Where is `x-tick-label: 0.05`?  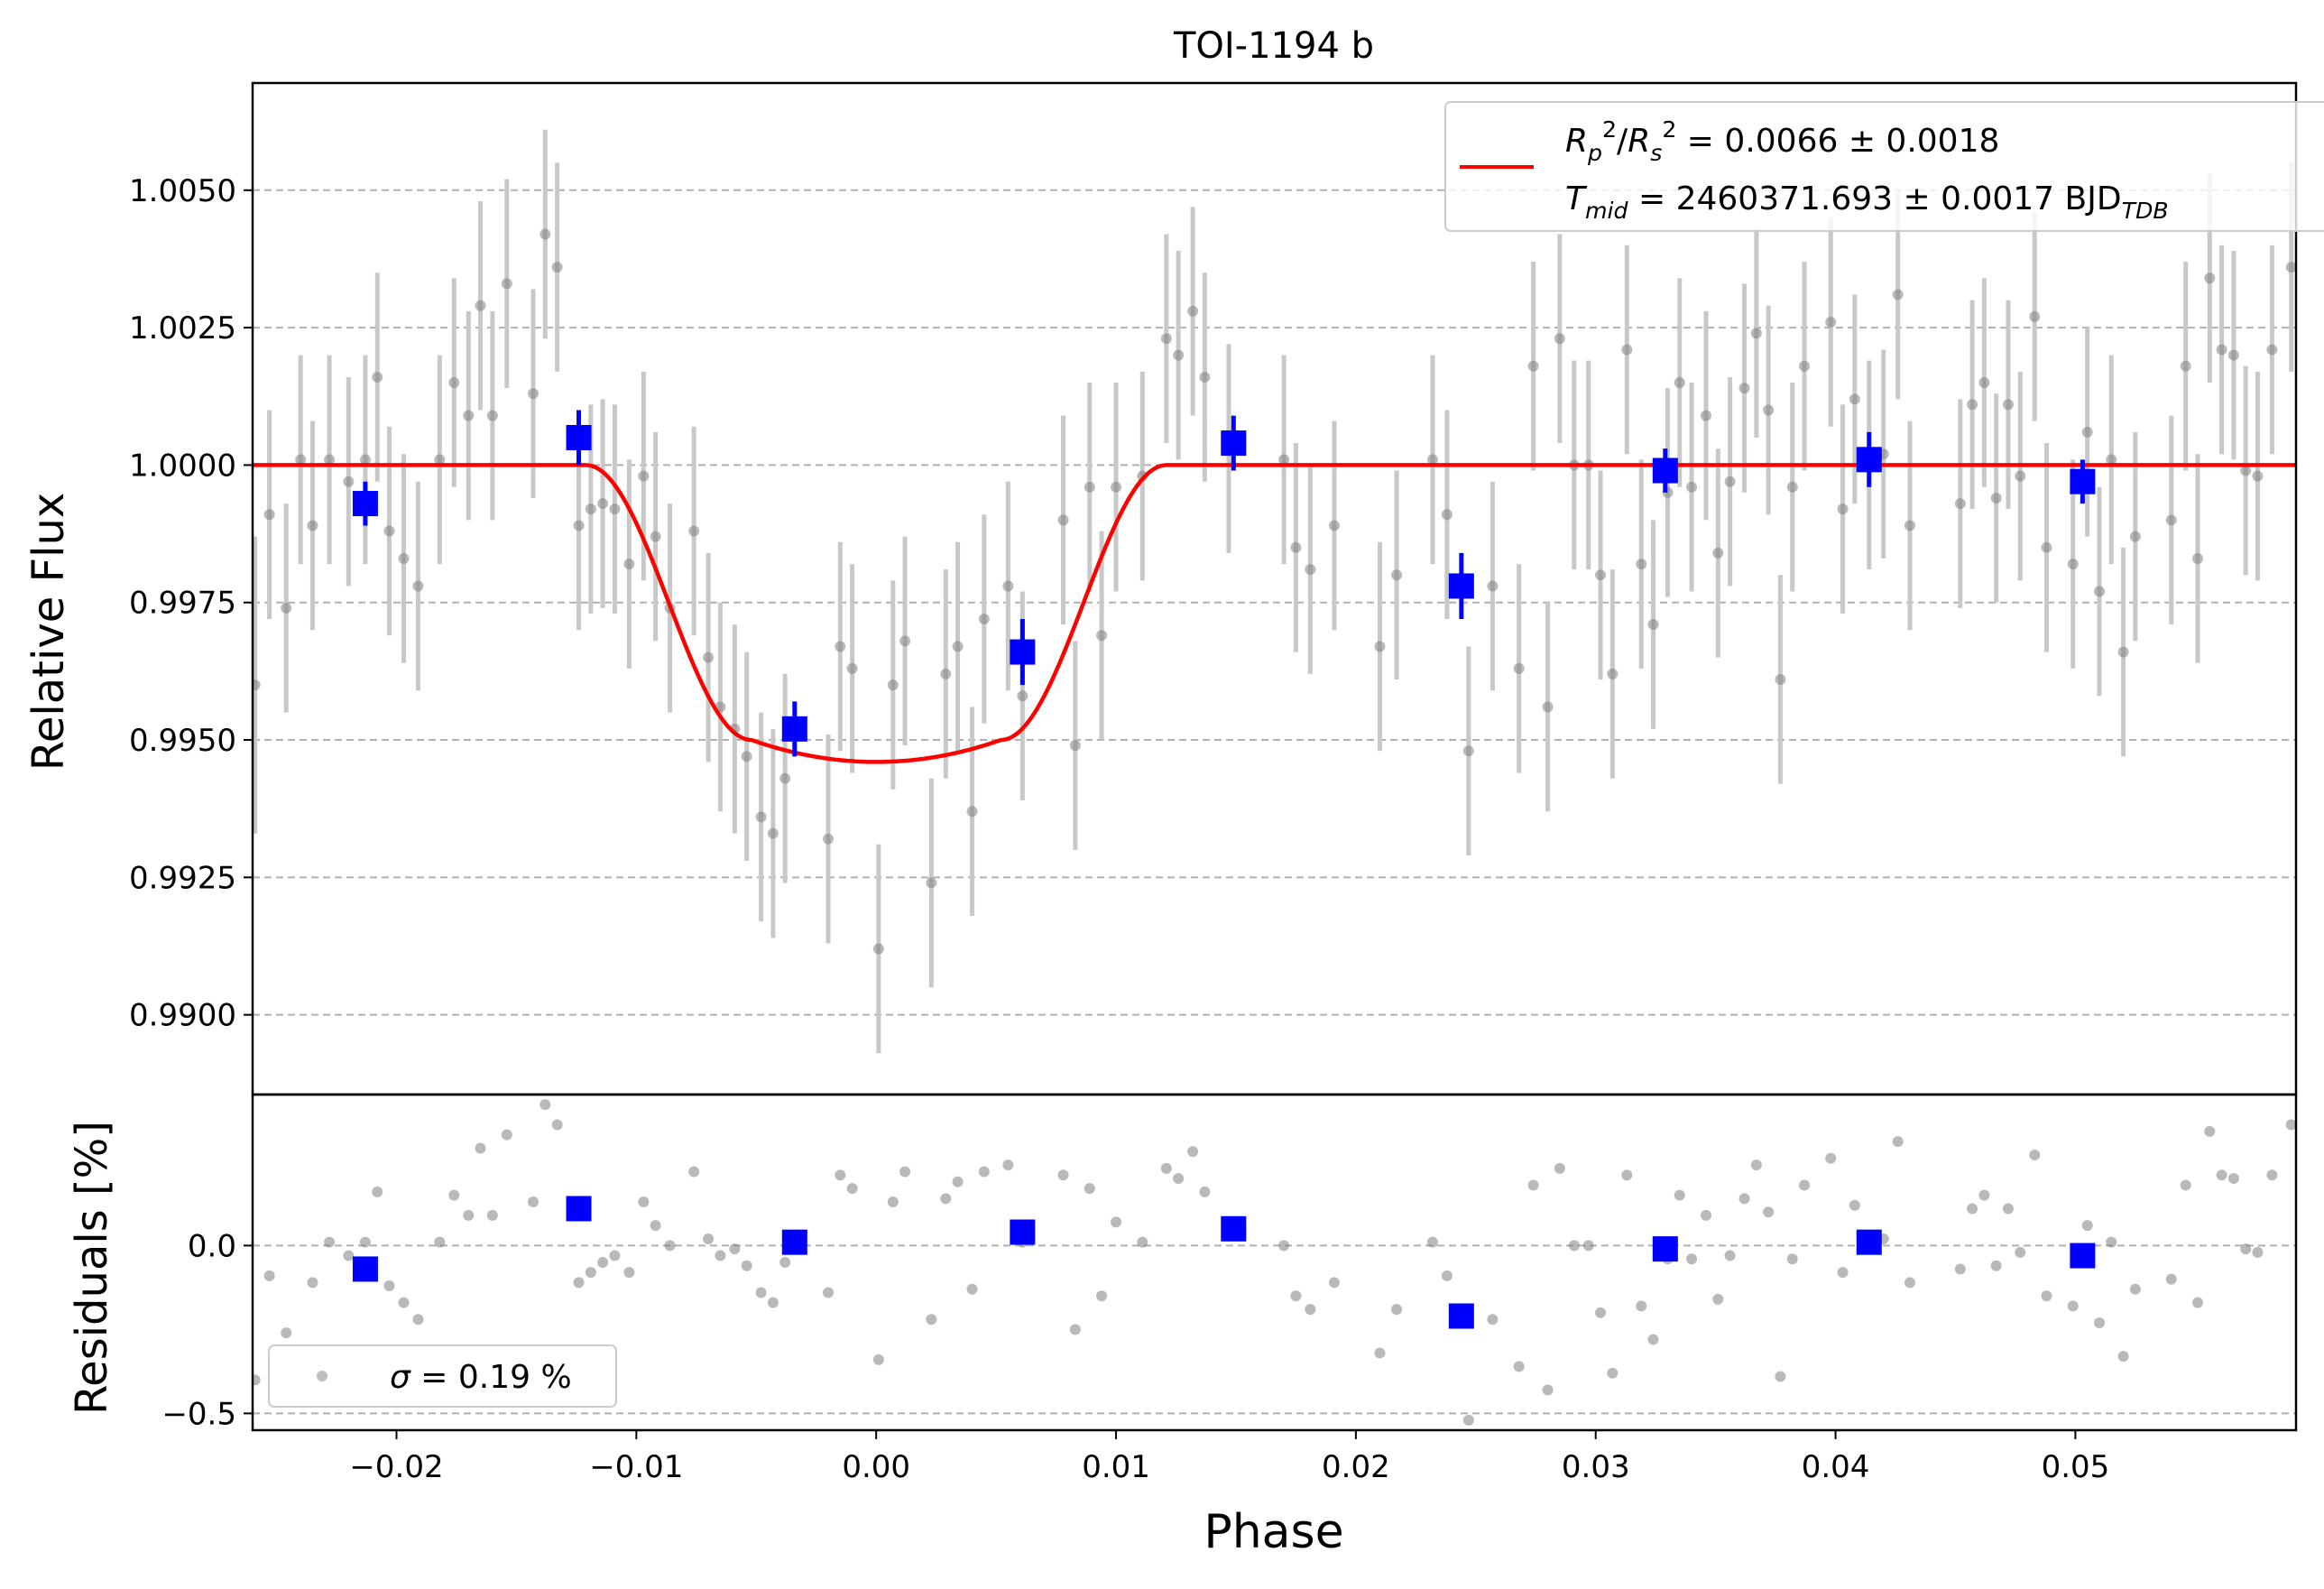
x-tick-label: 0.05 is located at coordinates (2076, 1467).